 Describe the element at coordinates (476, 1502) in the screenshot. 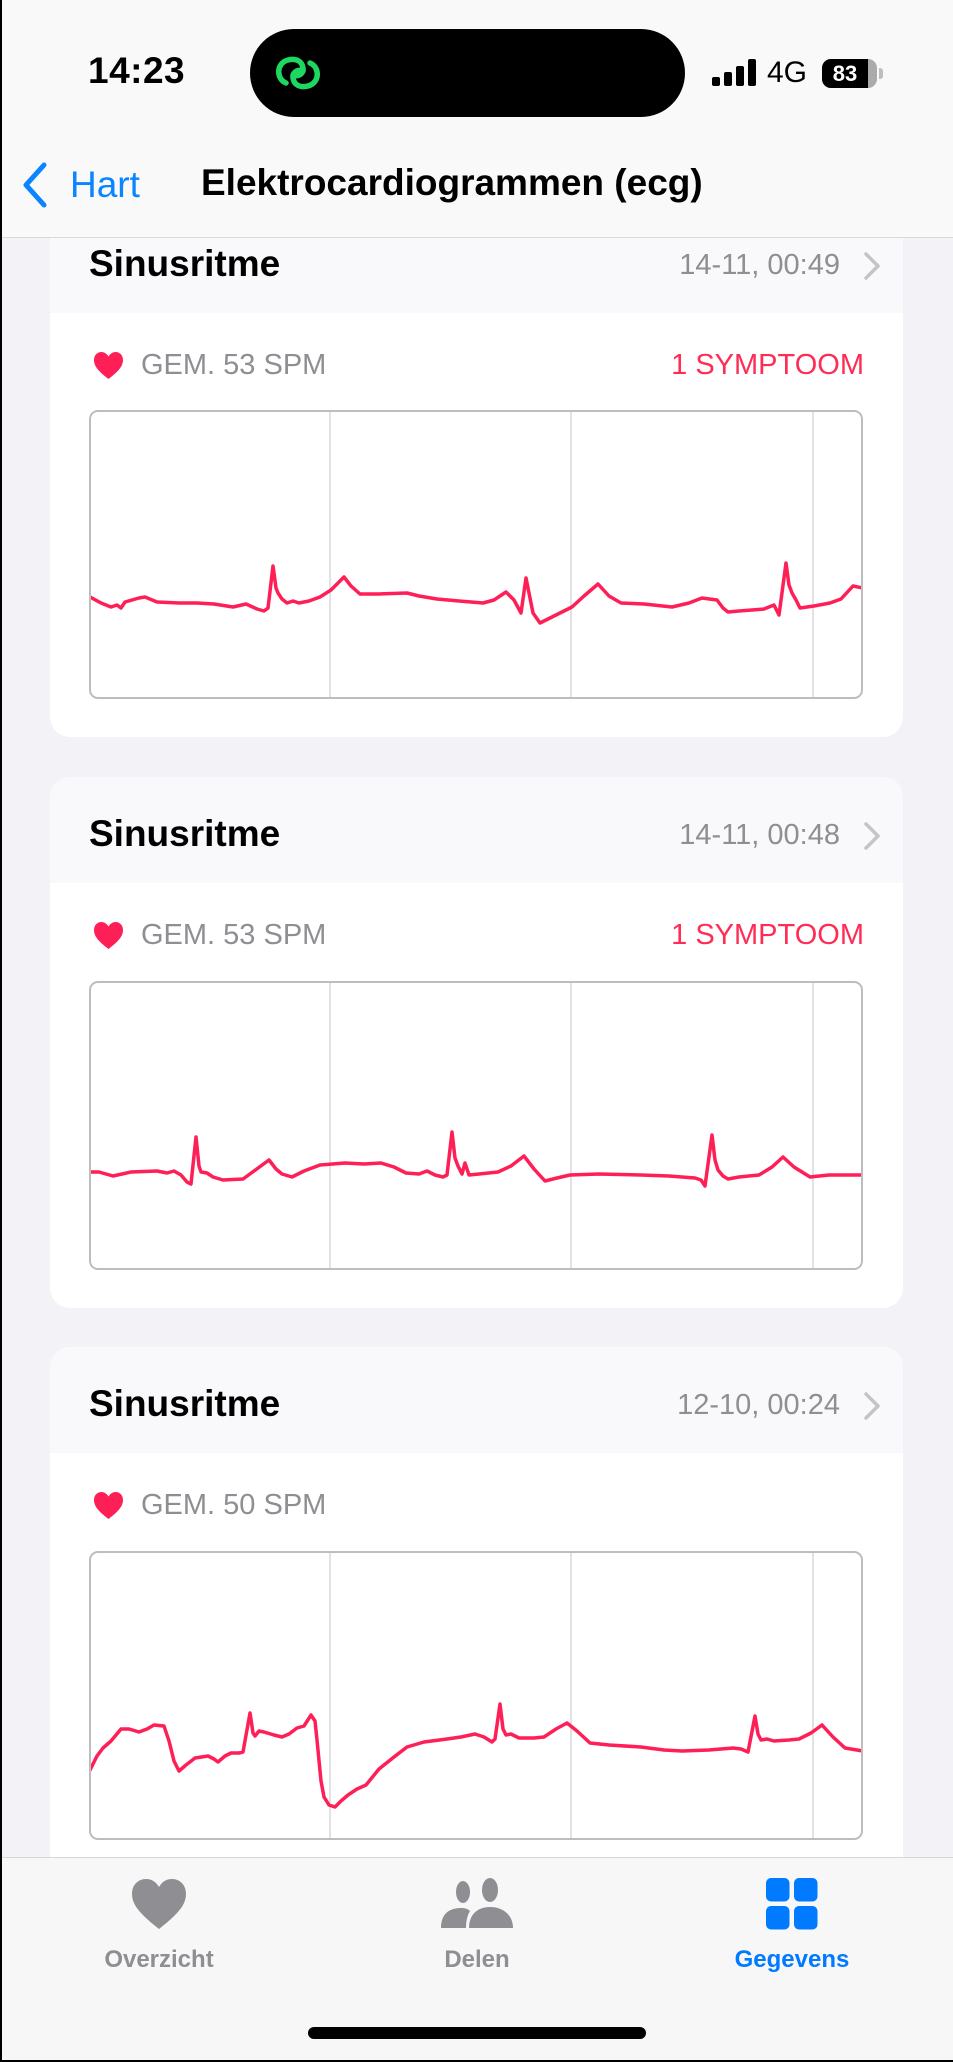

I see `card-meta-row: GEM. 50 SPM` at that location.